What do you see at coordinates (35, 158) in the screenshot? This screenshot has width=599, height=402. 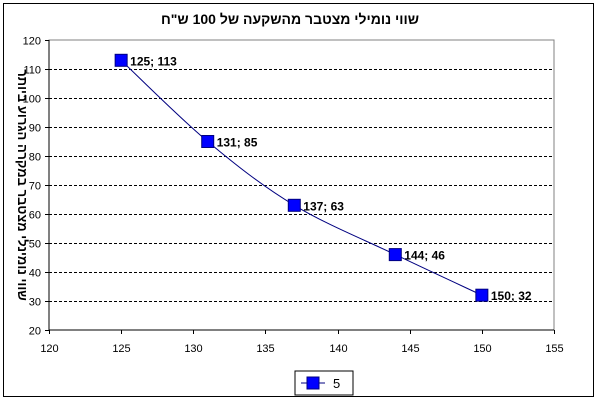 I see `y-tick-label: 80` at bounding box center [35, 158].